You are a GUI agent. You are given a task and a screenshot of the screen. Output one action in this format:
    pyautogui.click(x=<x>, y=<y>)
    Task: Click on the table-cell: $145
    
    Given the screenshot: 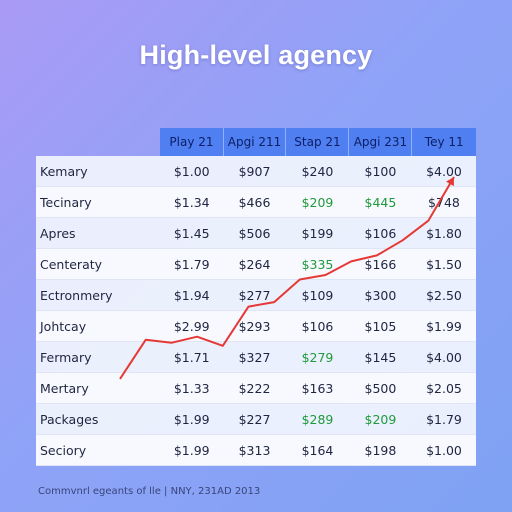 What is the action you would take?
    pyautogui.click(x=380, y=357)
    